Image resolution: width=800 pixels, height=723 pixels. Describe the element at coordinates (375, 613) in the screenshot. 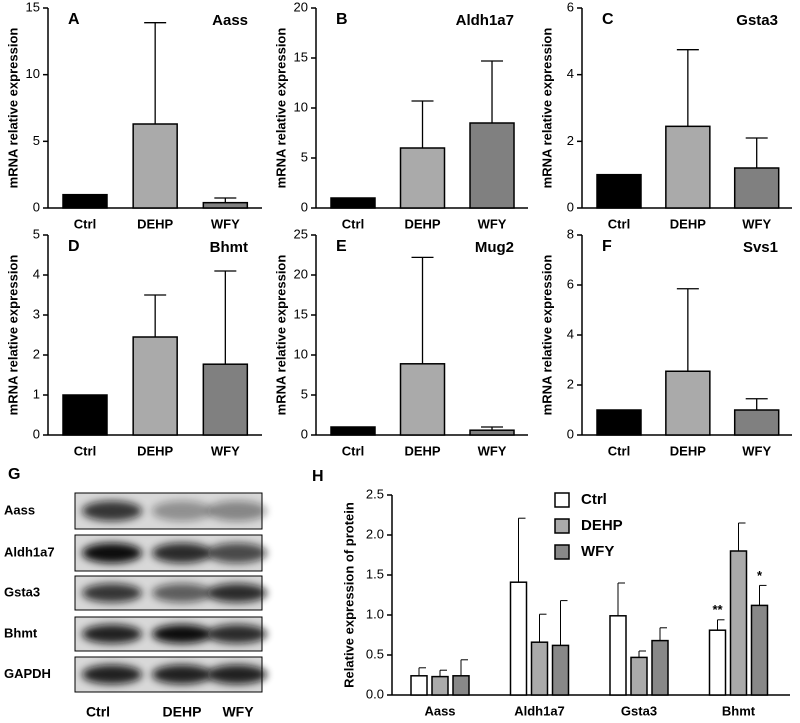

I see `y-tick-label: 1.0` at that location.